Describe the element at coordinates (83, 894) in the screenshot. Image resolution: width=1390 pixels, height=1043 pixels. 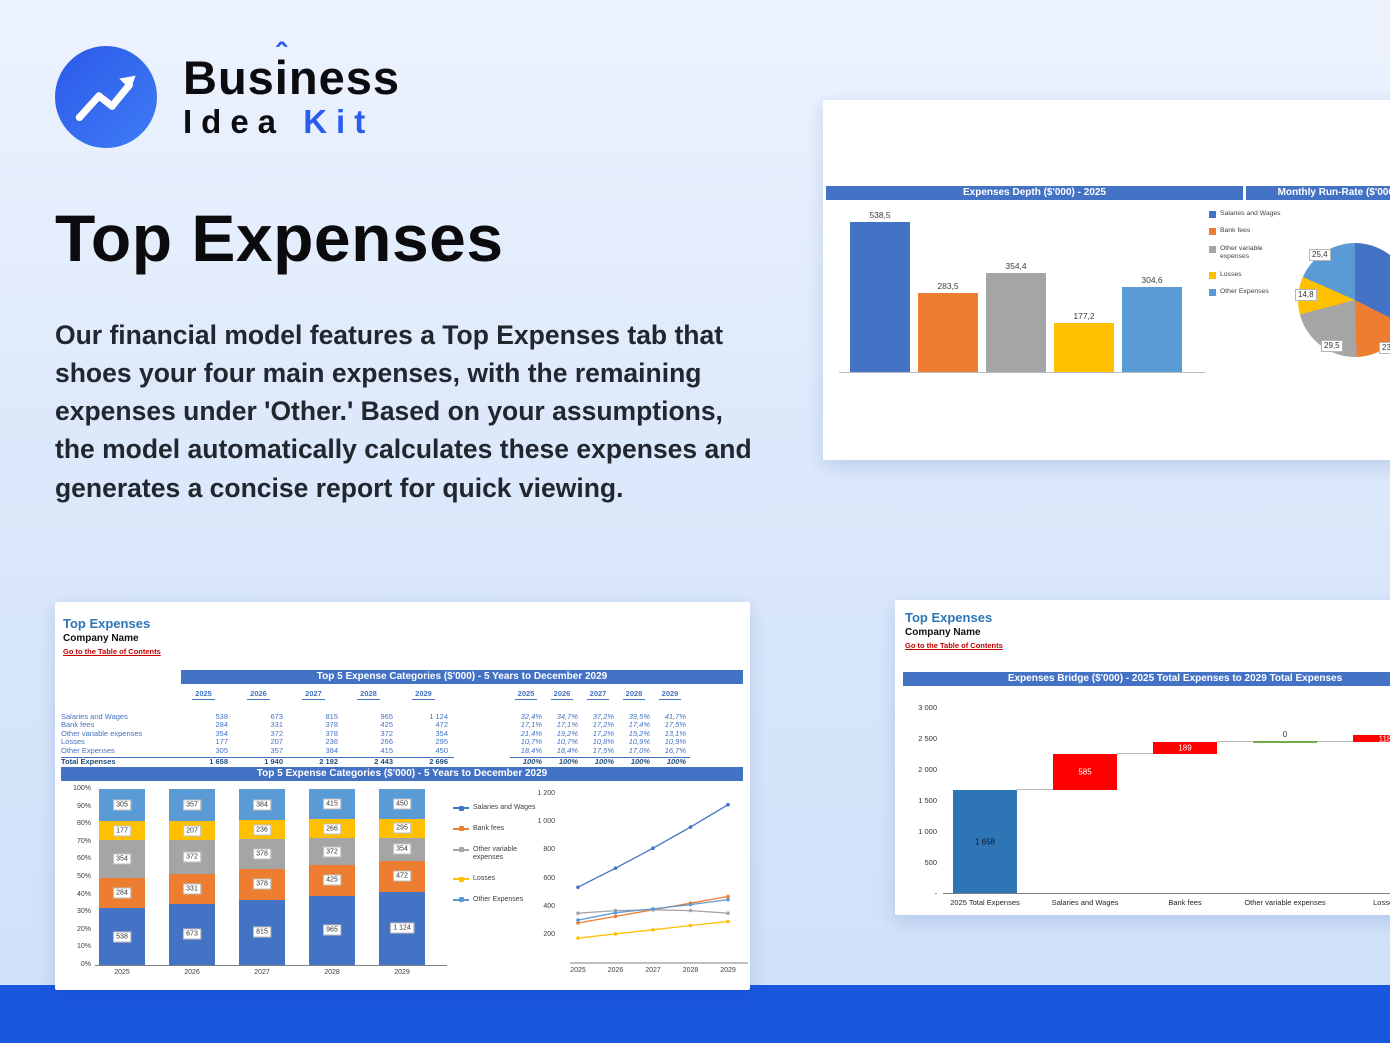
I see `y-axis-label: 40%` at that location.